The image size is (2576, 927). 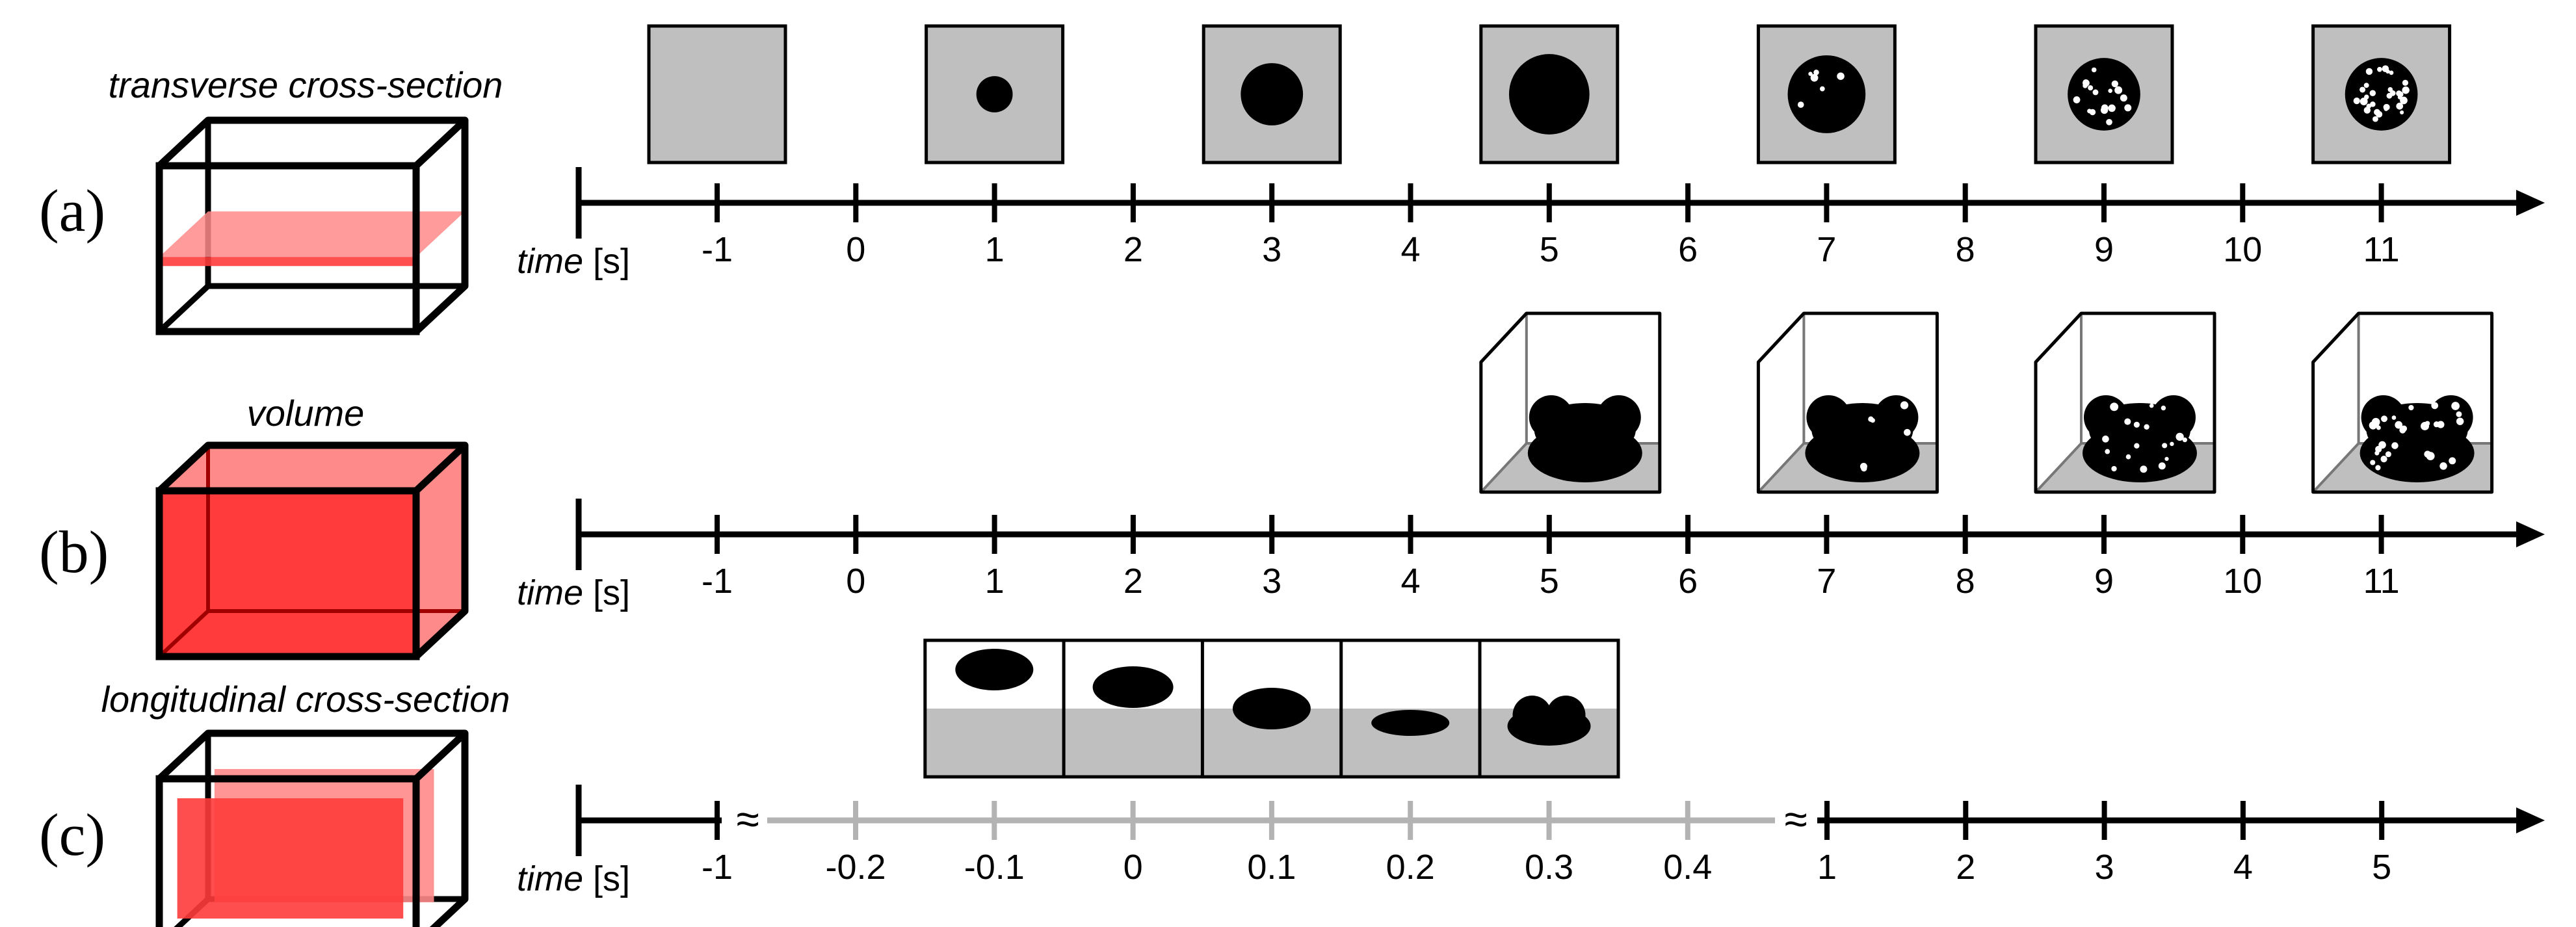 What do you see at coordinates (994, 867) in the screenshot?
I see `tick-label: -0.1` at bounding box center [994, 867].